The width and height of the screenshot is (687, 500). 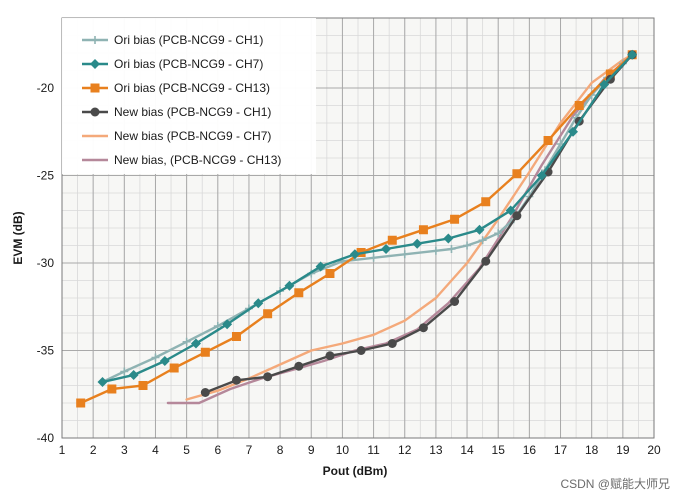 I want to click on x-tick-label: 7, so click(x=249, y=450).